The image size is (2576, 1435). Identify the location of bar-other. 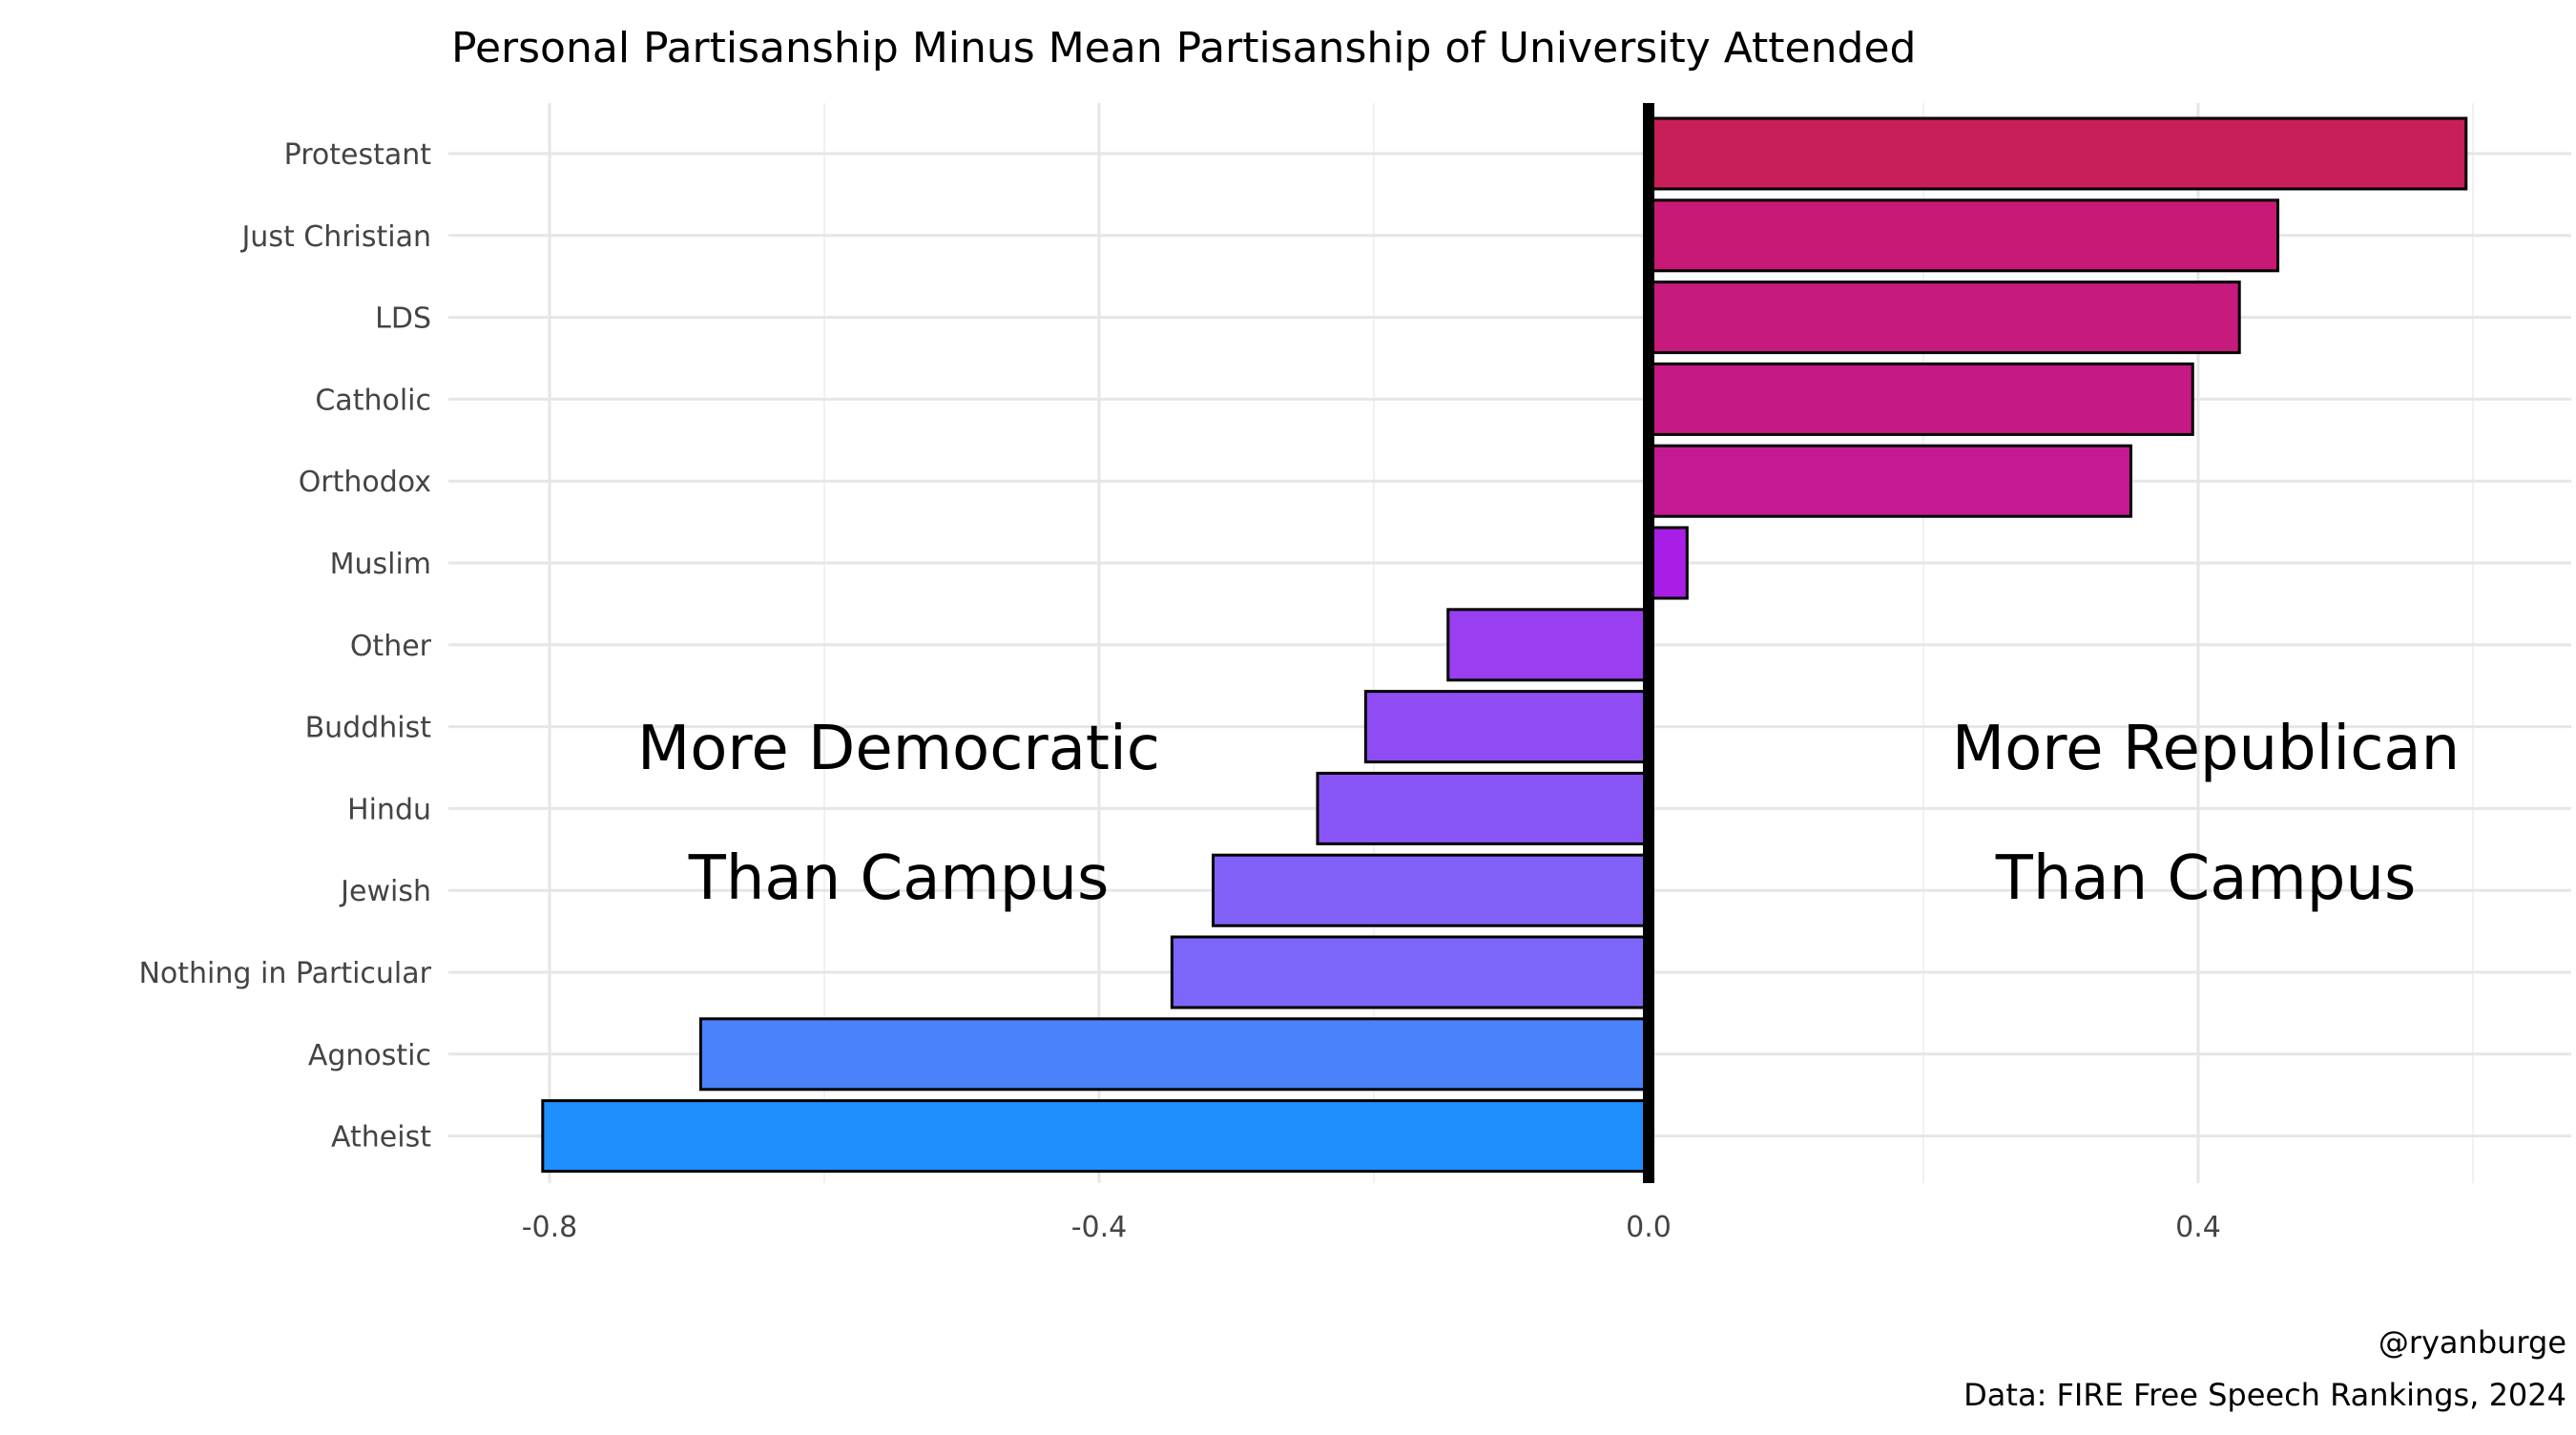
(1548, 645).